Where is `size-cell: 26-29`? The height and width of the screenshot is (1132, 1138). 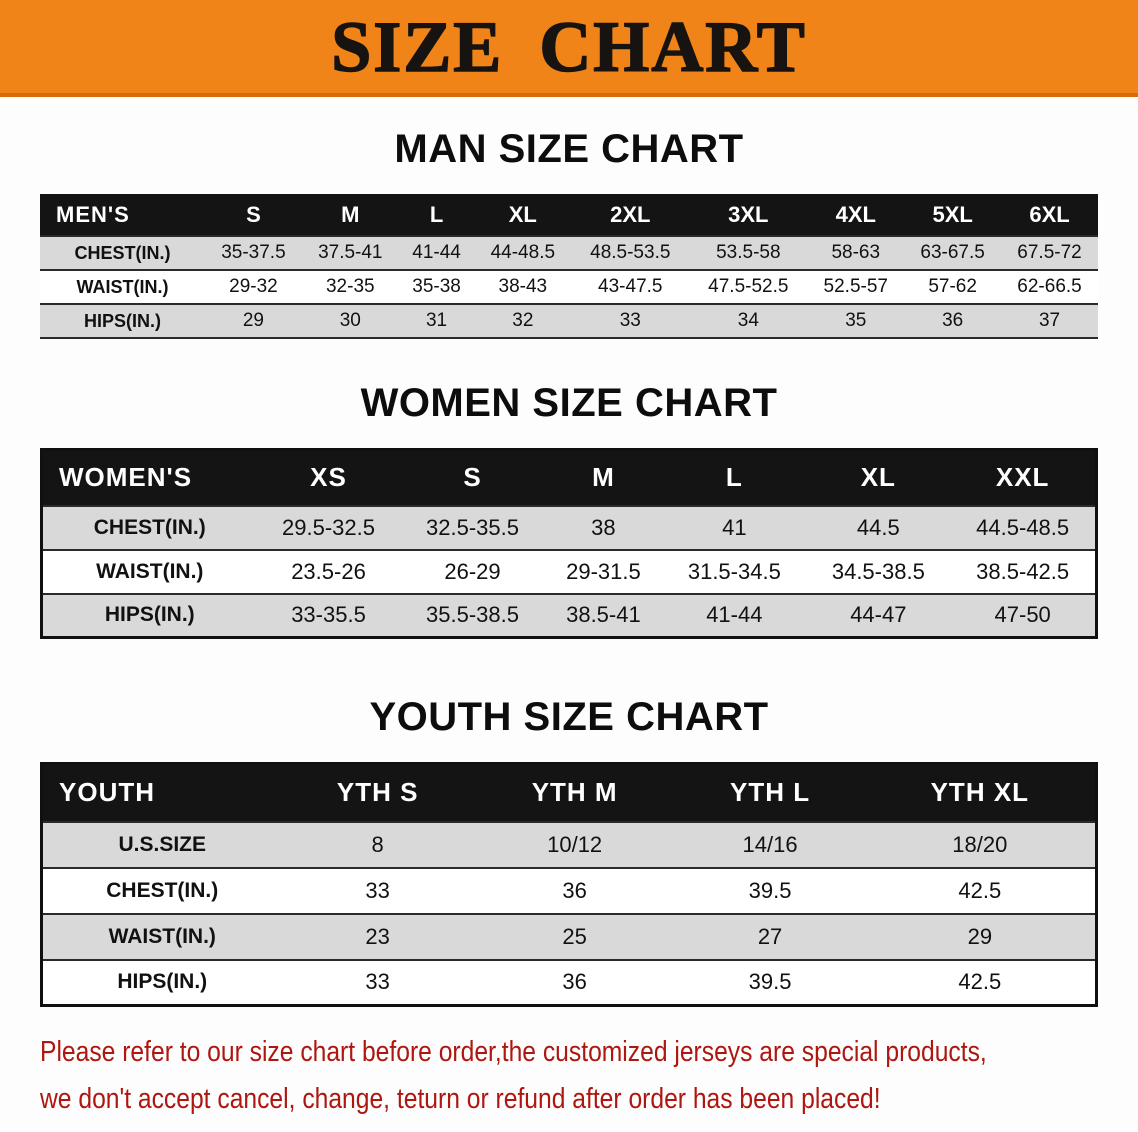 size-cell: 26-29 is located at coordinates (472, 571).